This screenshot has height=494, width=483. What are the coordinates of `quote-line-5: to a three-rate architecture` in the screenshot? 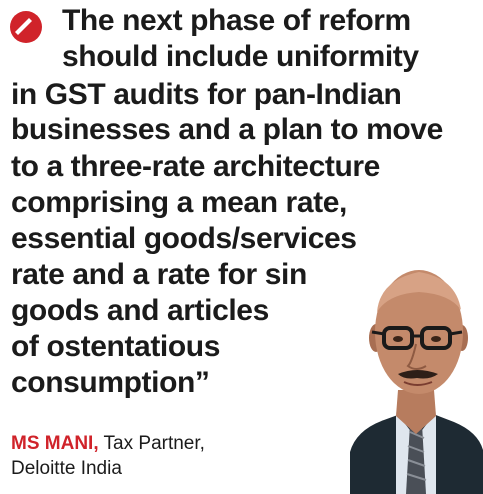 It's located at (195, 166).